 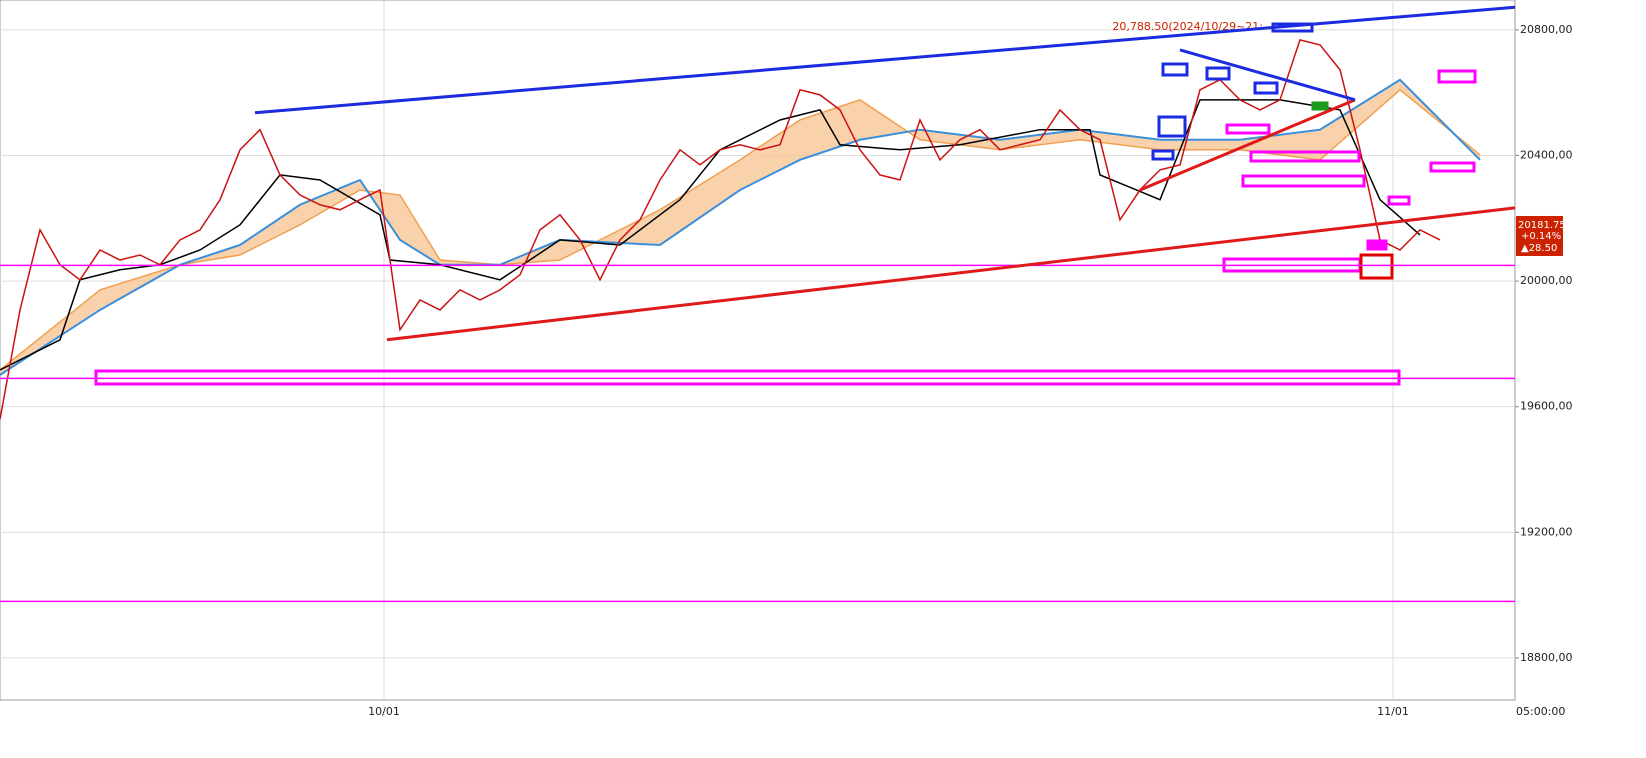 What do you see at coordinates (1546, 657) in the screenshot?
I see `y-tick-label: 18800,00` at bounding box center [1546, 657].